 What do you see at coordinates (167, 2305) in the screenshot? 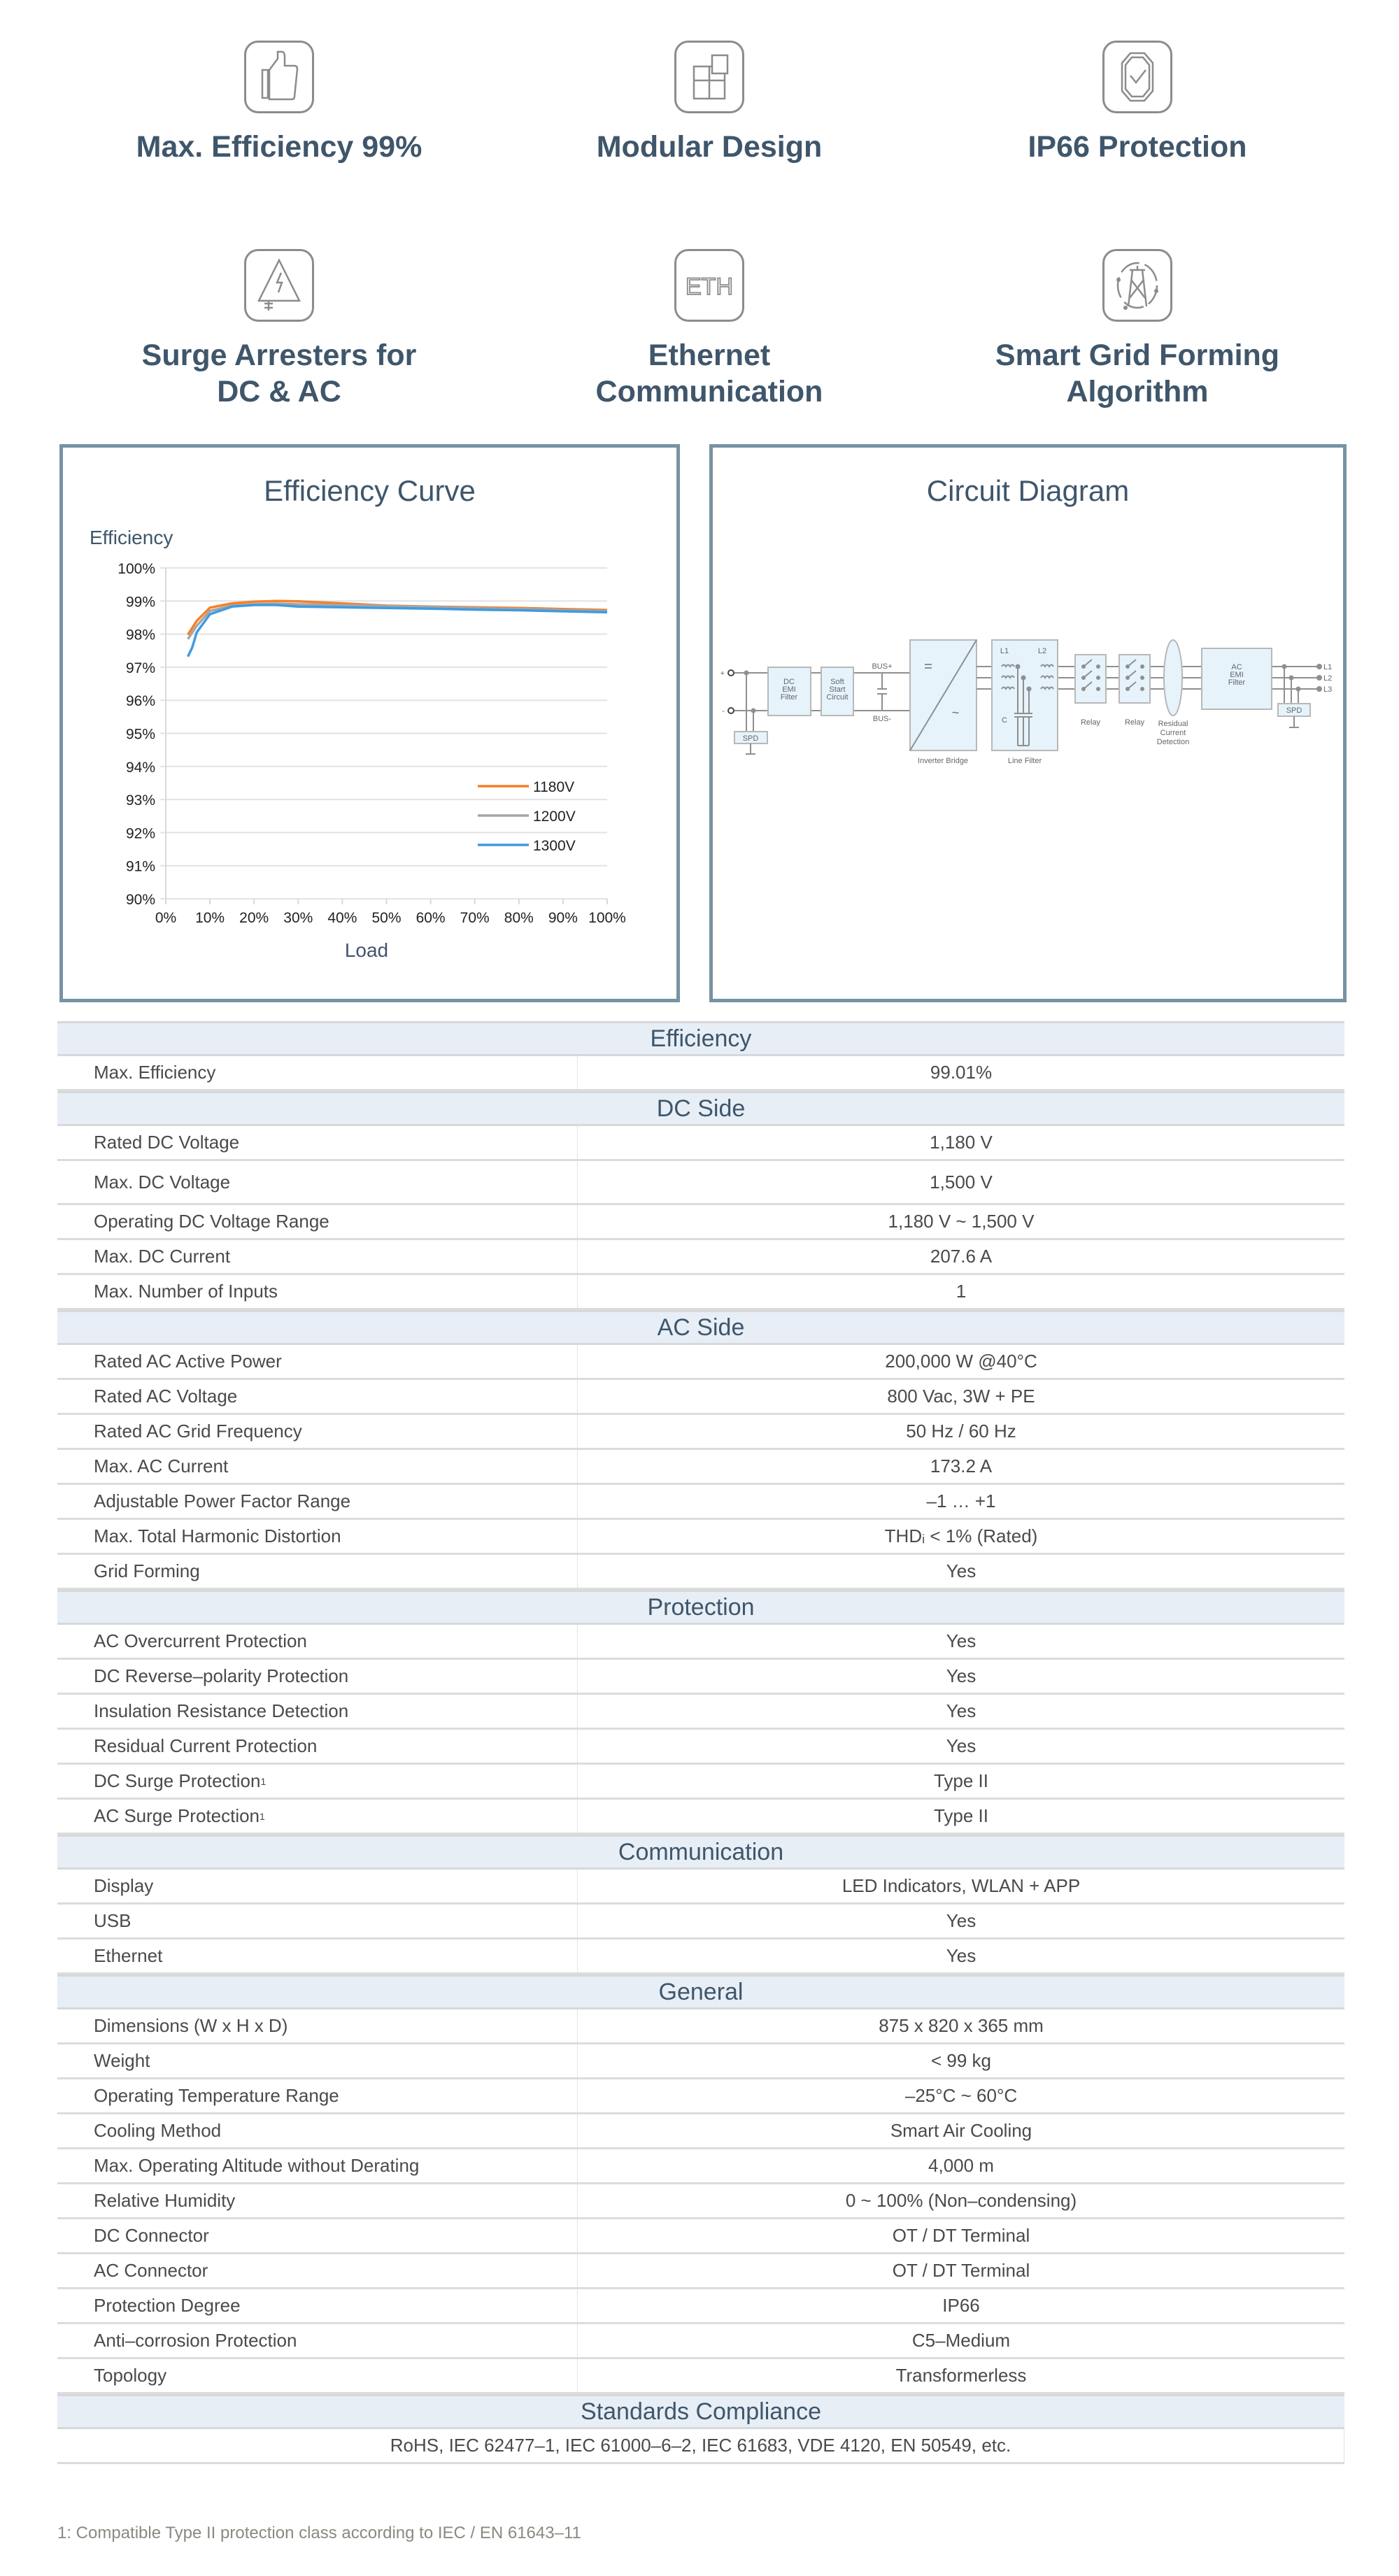
I see `row-label-text: Protection Degree` at bounding box center [167, 2305].